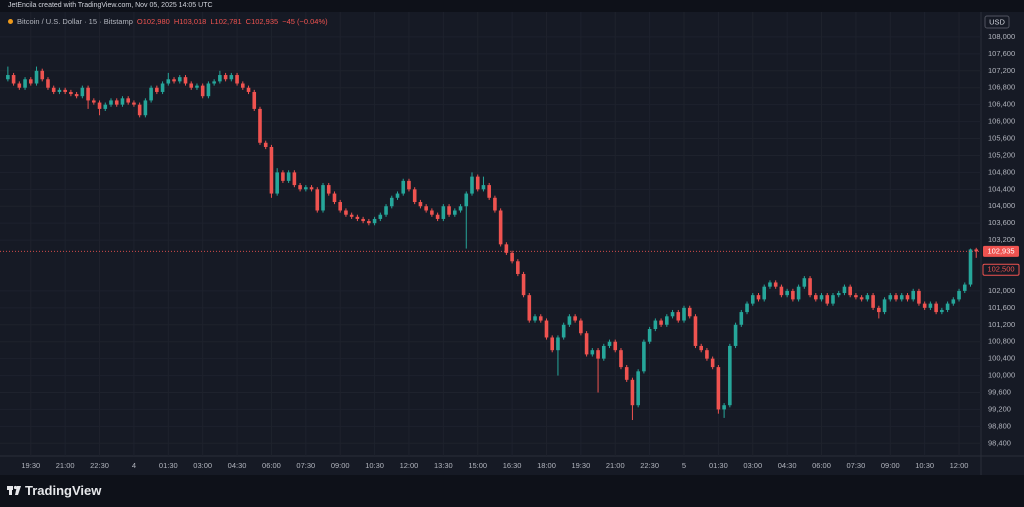 This screenshot has width=1024, height=507. Describe the element at coordinates (1001, 121) in the screenshot. I see `y-tick-label: 106,000` at that location.